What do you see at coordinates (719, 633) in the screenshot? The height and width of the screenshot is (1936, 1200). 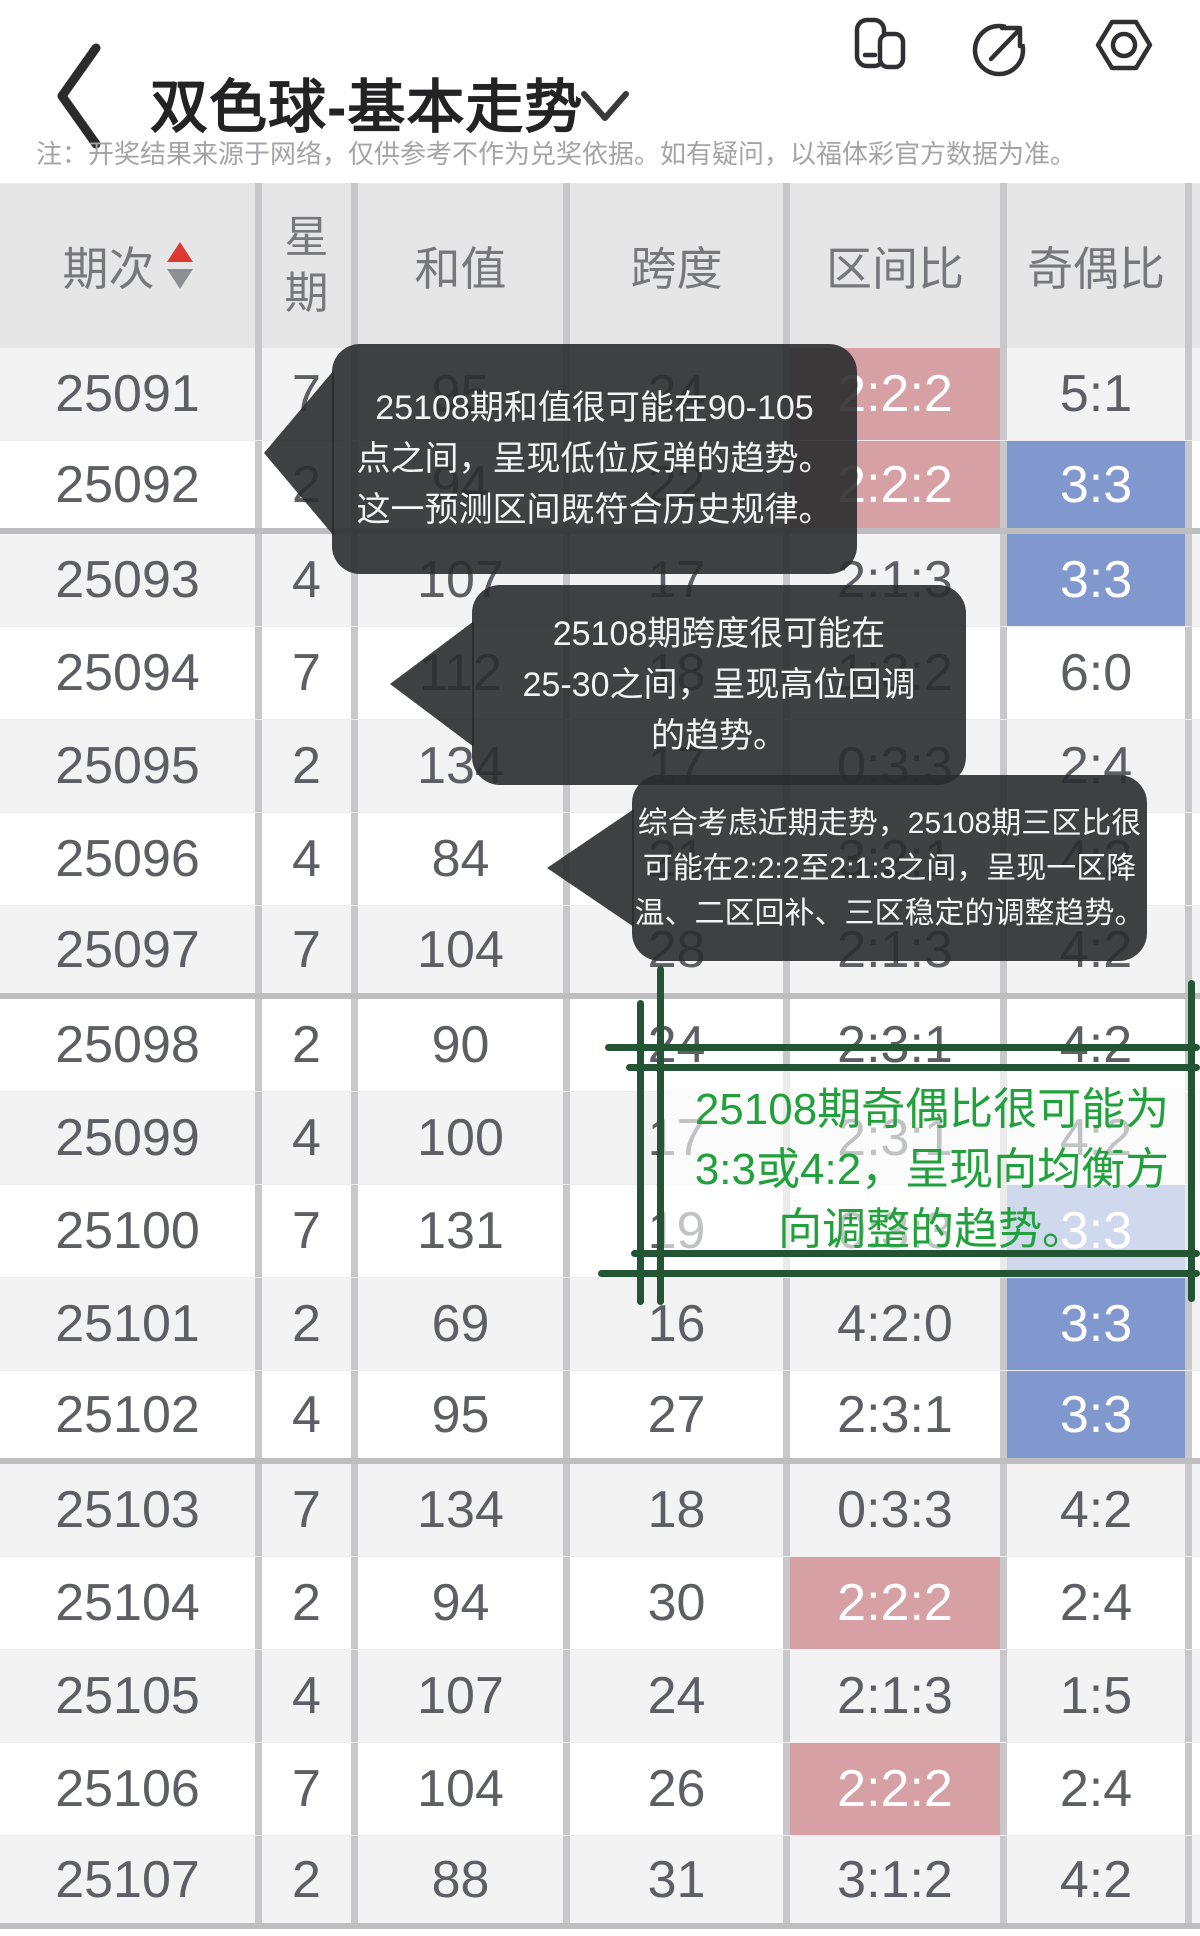 I see `tooltip-line: 25108期跨度很可能在` at bounding box center [719, 633].